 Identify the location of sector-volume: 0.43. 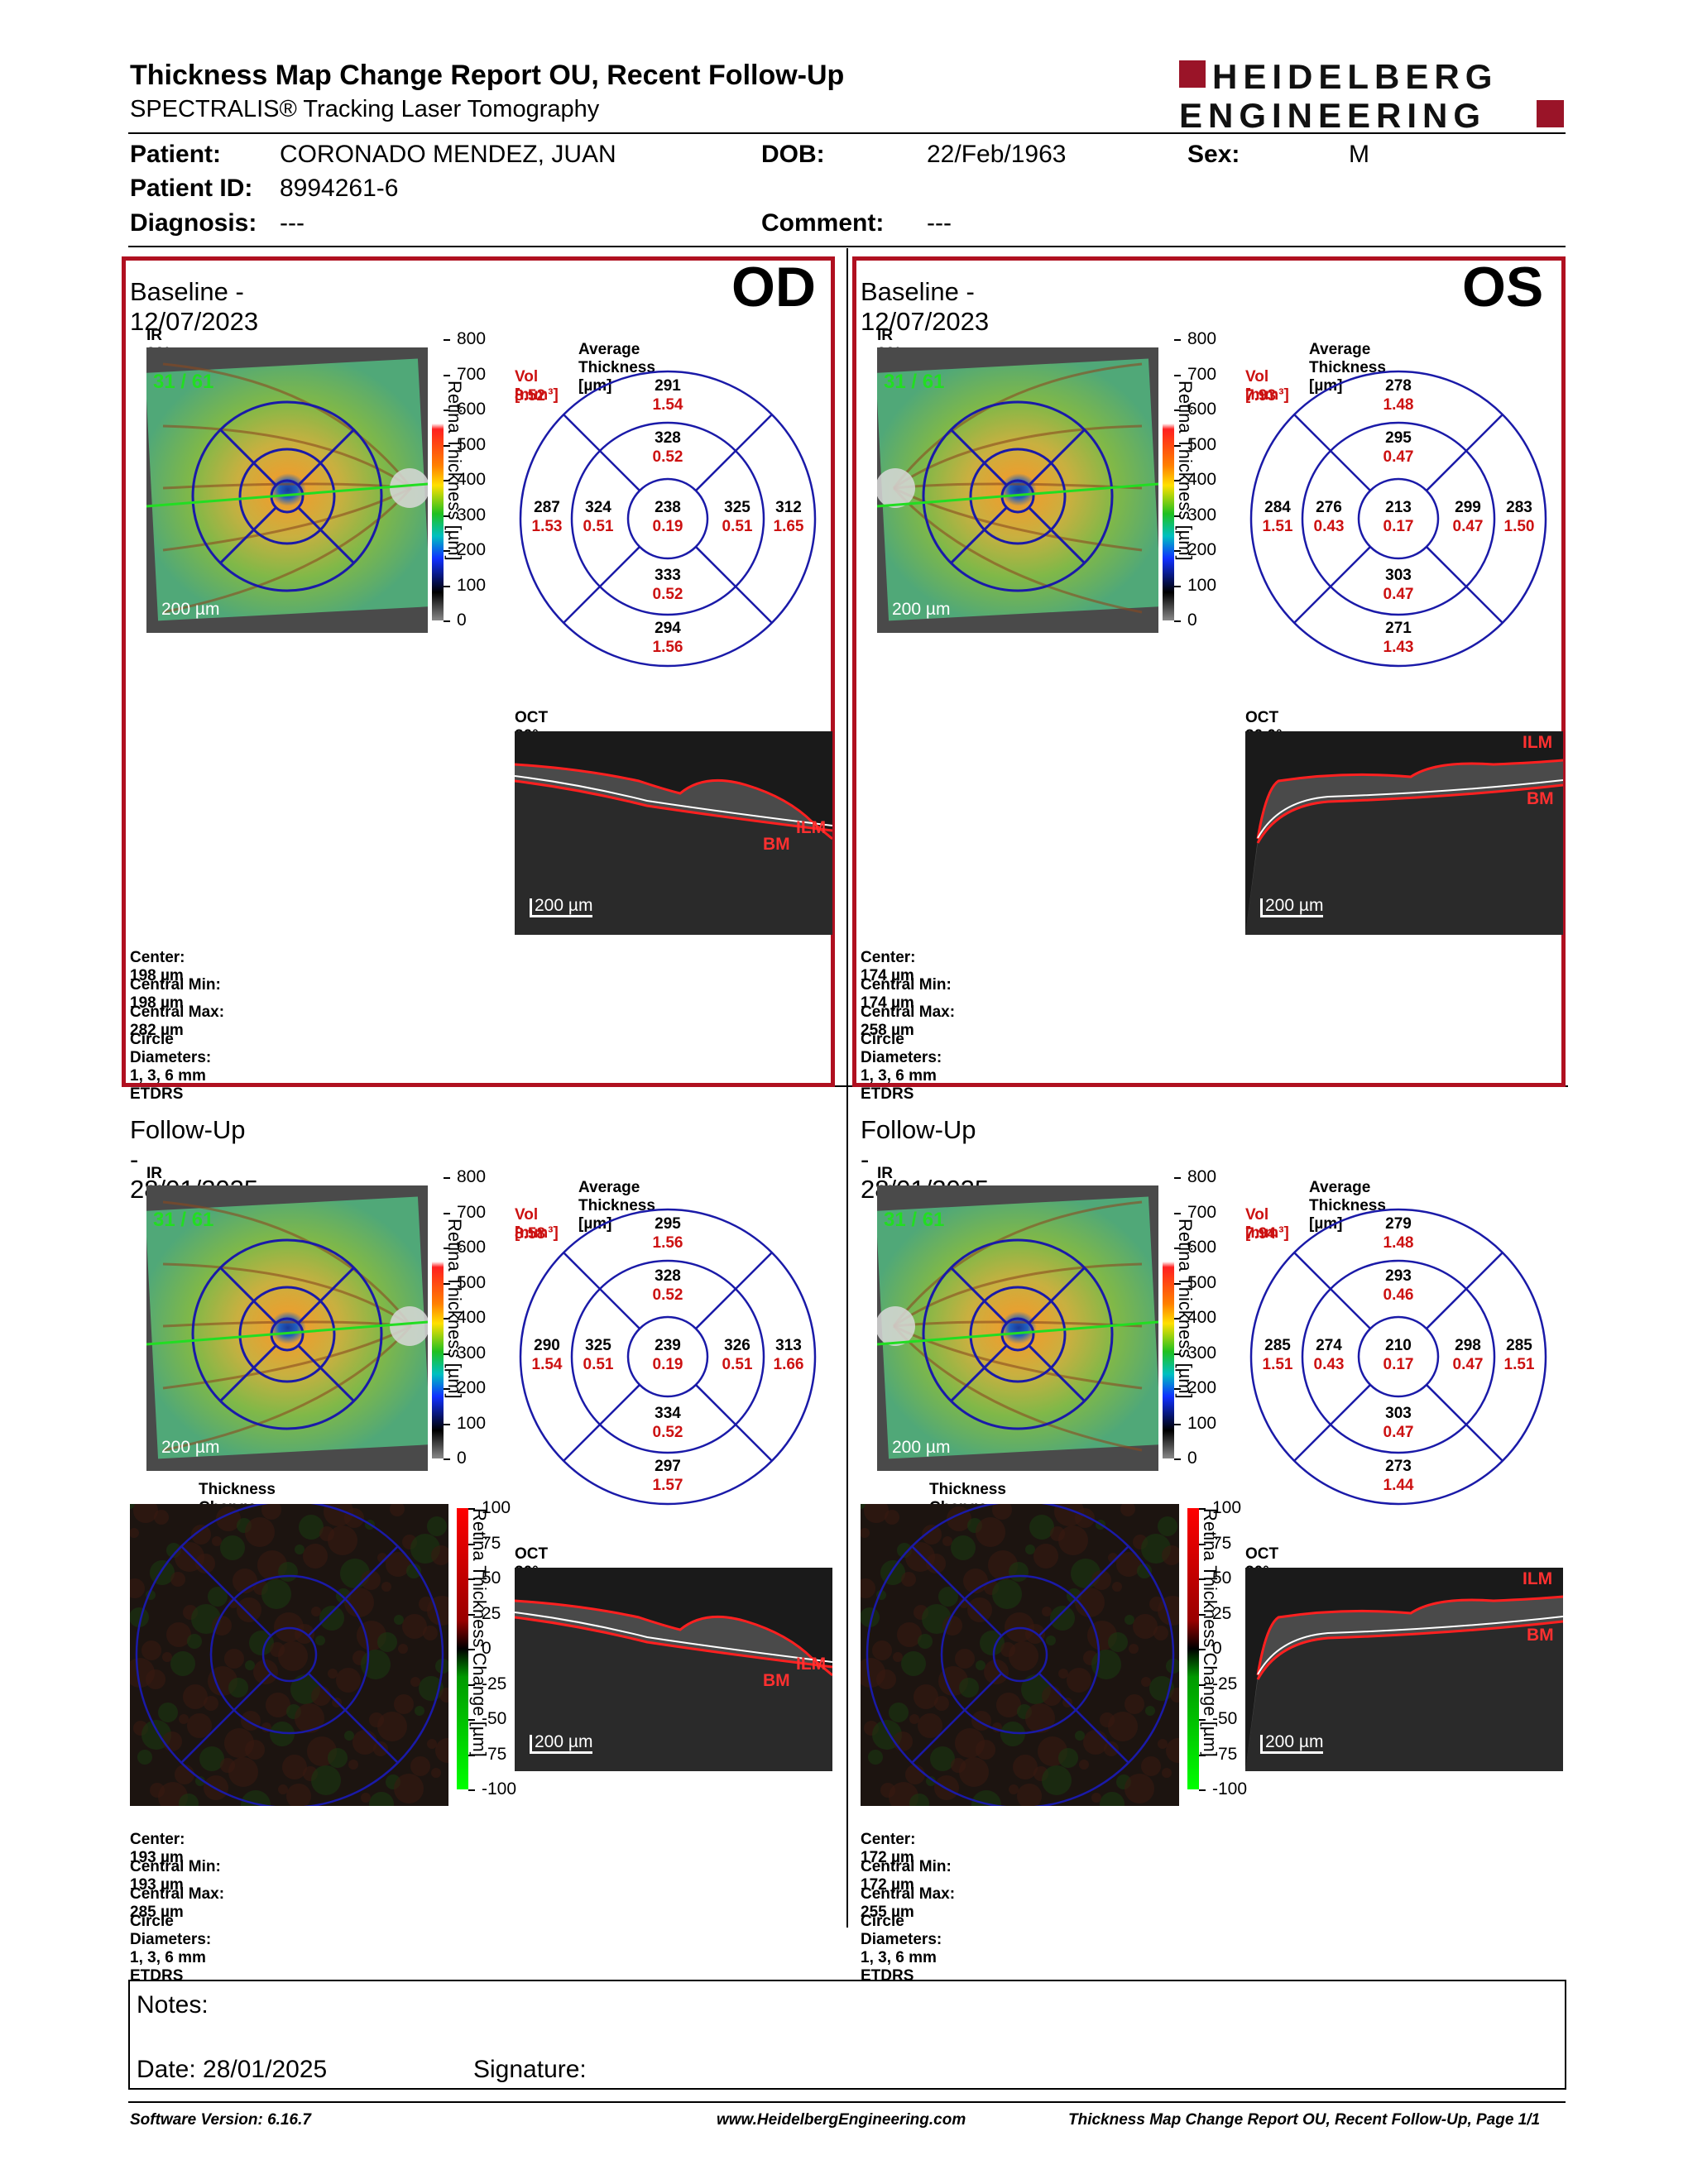
(1329, 1364).